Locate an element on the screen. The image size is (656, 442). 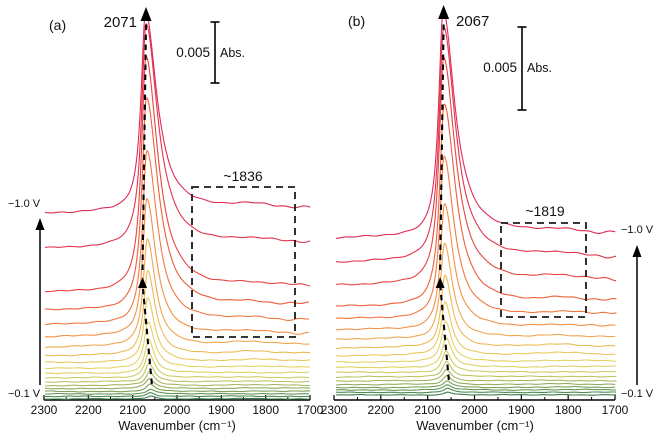
panel-b-potential-start-label: −0.1 V is located at coordinates (637, 394).